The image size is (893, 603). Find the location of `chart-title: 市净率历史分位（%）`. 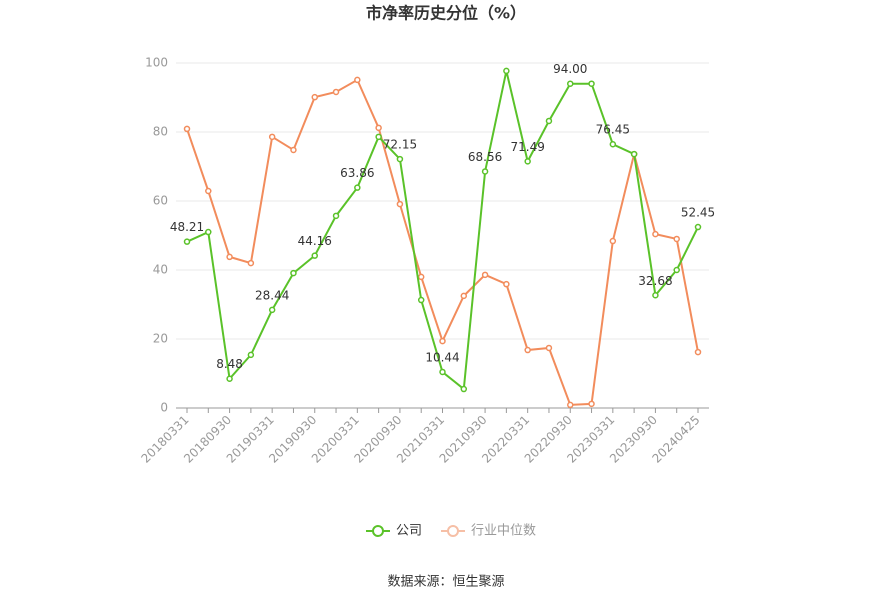

chart-title: 市净率历史分位（%） is located at coordinates (446, 13).